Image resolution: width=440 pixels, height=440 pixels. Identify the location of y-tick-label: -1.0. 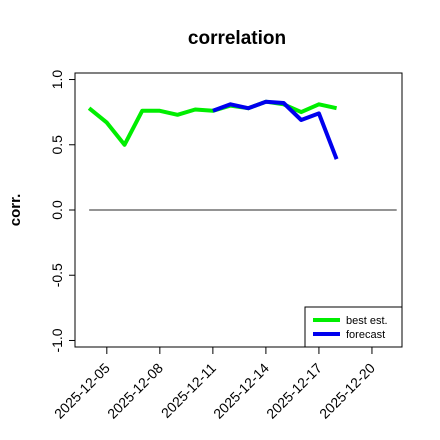
(57, 340).